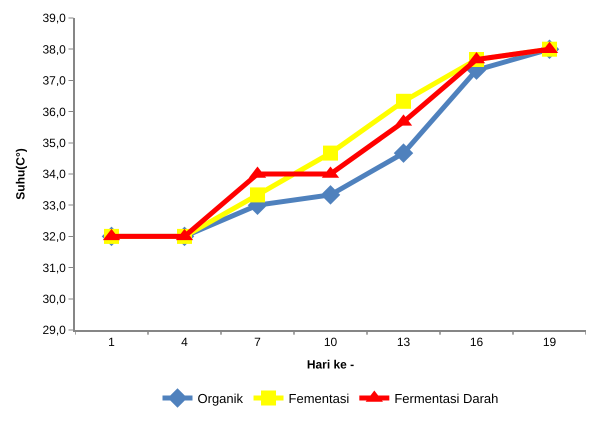 The image size is (608, 425). What do you see at coordinates (20, 174) in the screenshot?
I see `y-axis-title: Suhu(C°)` at bounding box center [20, 174].